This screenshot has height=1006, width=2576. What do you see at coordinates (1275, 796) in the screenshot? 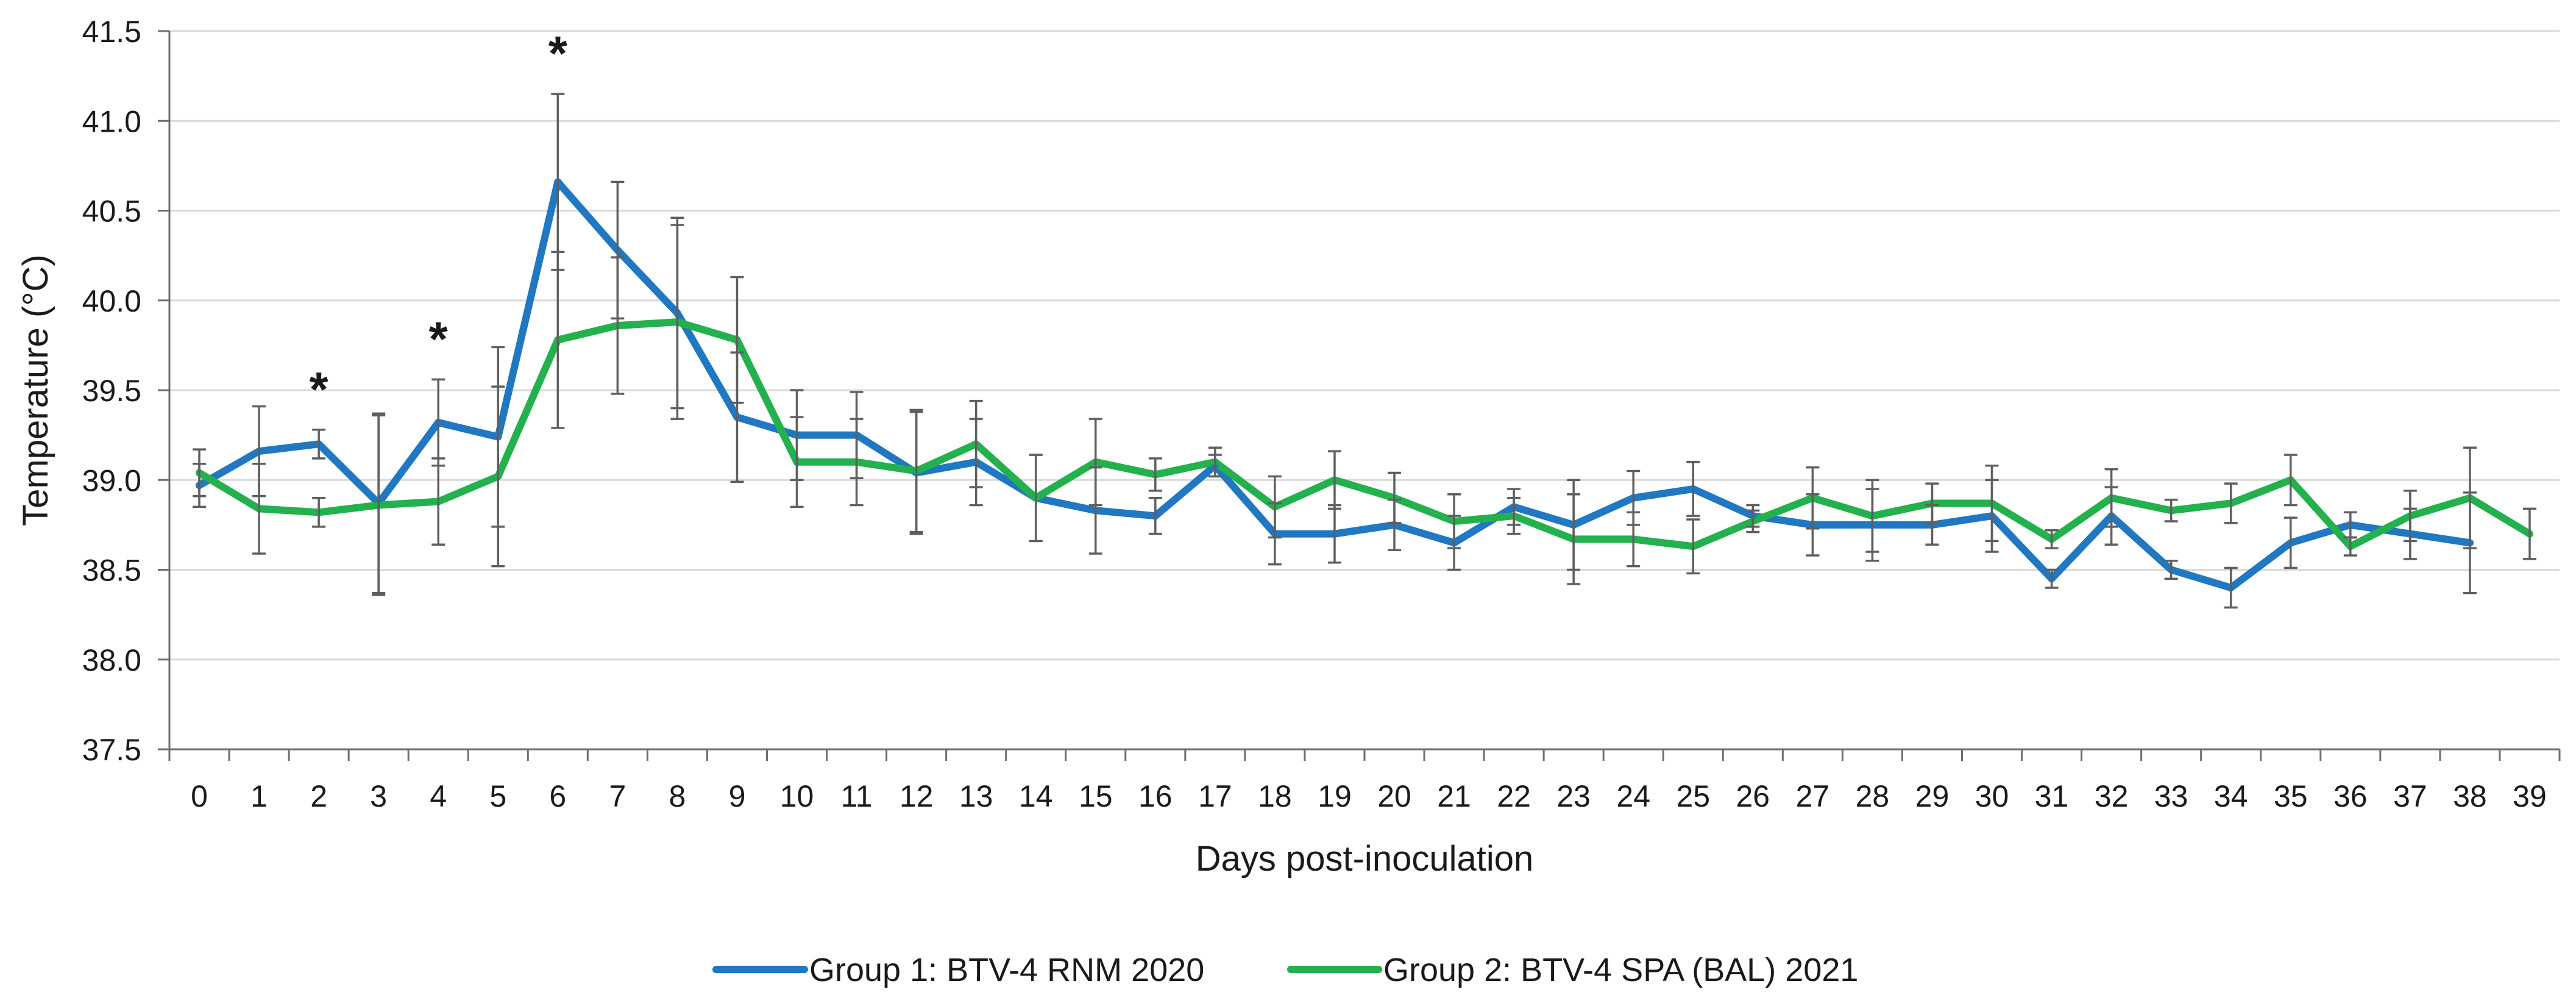
I see `x-tick-label: 18` at bounding box center [1275, 796].